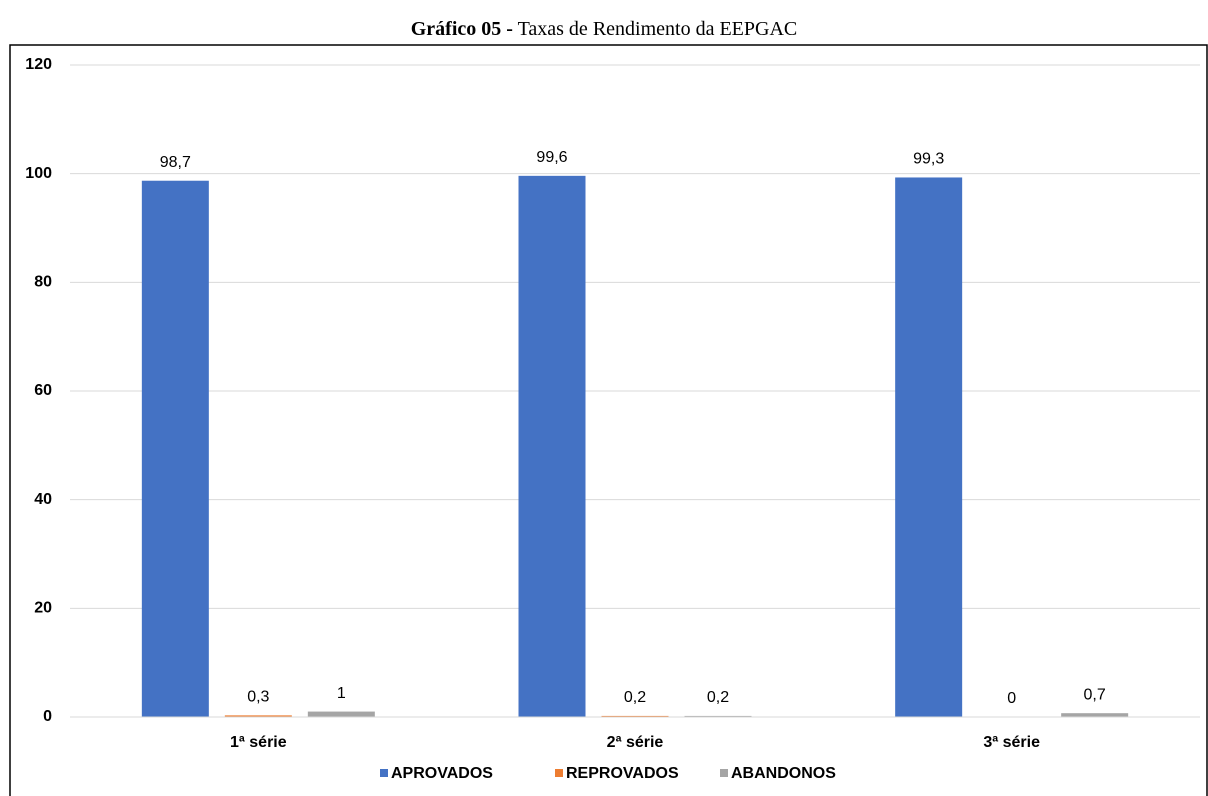 The image size is (1208, 796). What do you see at coordinates (175, 162) in the screenshot?
I see `data-label: 98,7` at bounding box center [175, 162].